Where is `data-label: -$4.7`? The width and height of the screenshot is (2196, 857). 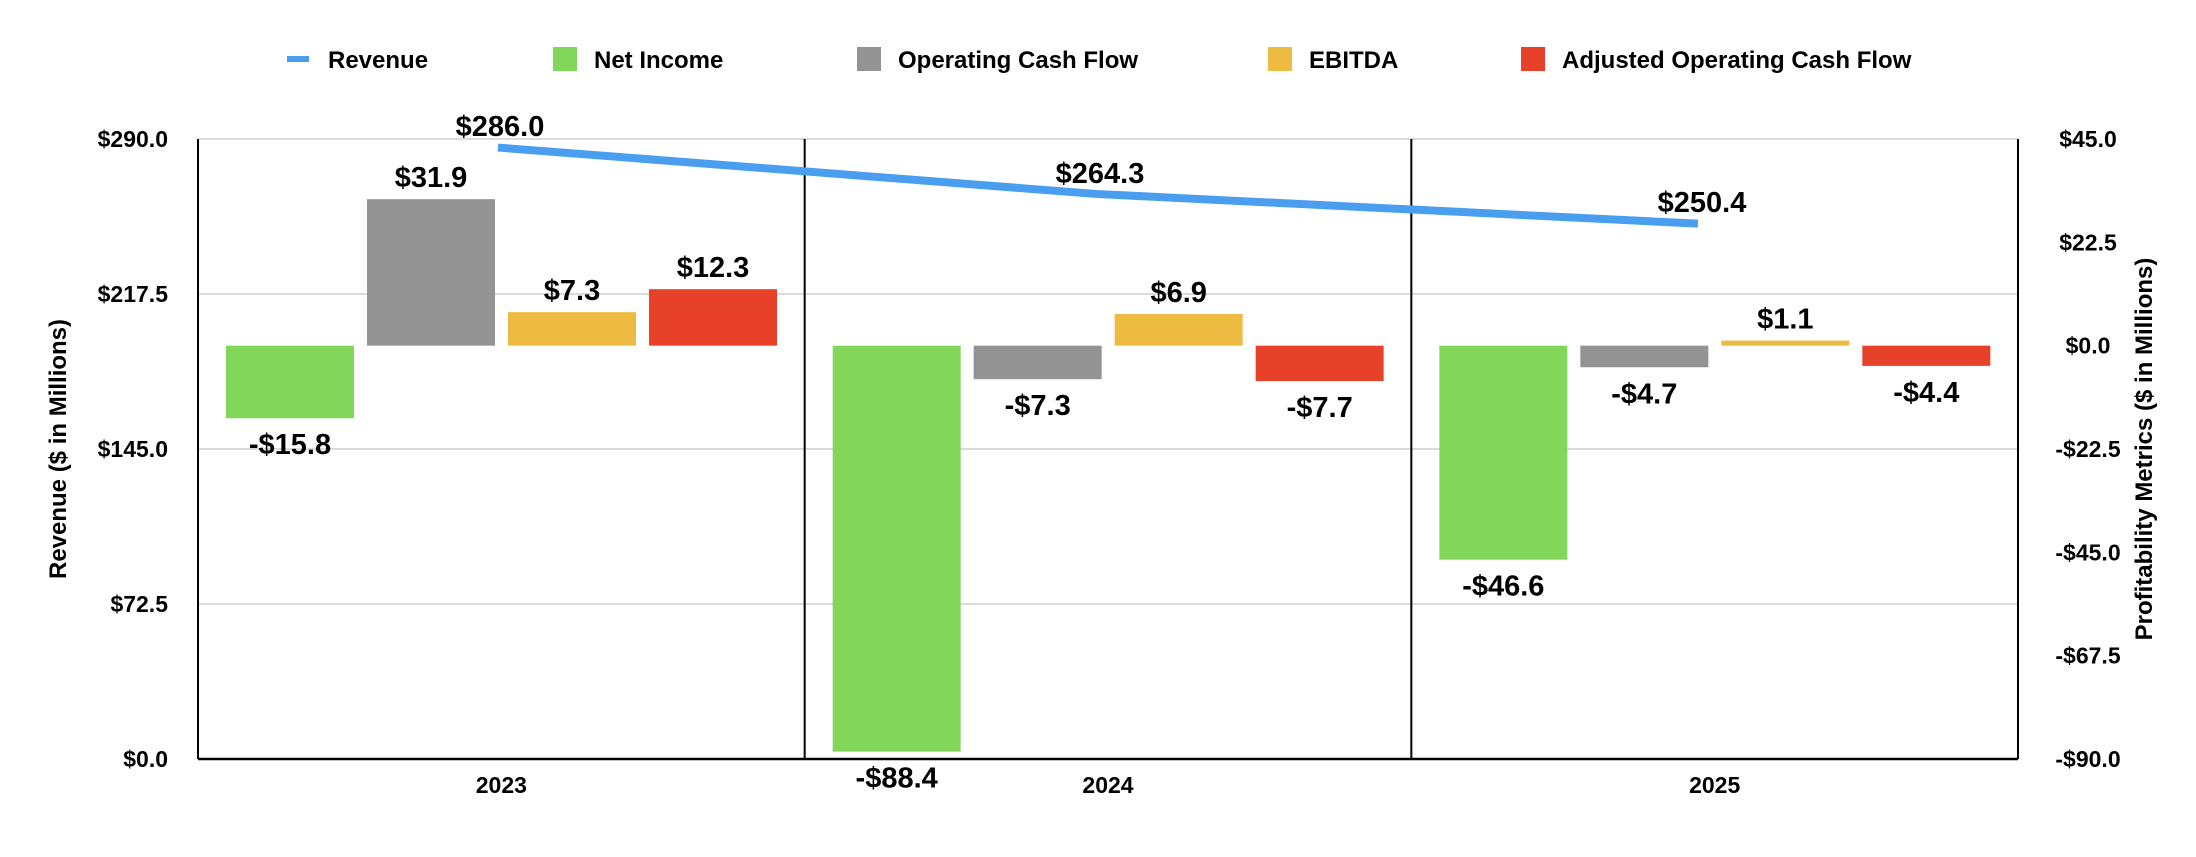 data-label: -$4.7 is located at coordinates (1644, 394).